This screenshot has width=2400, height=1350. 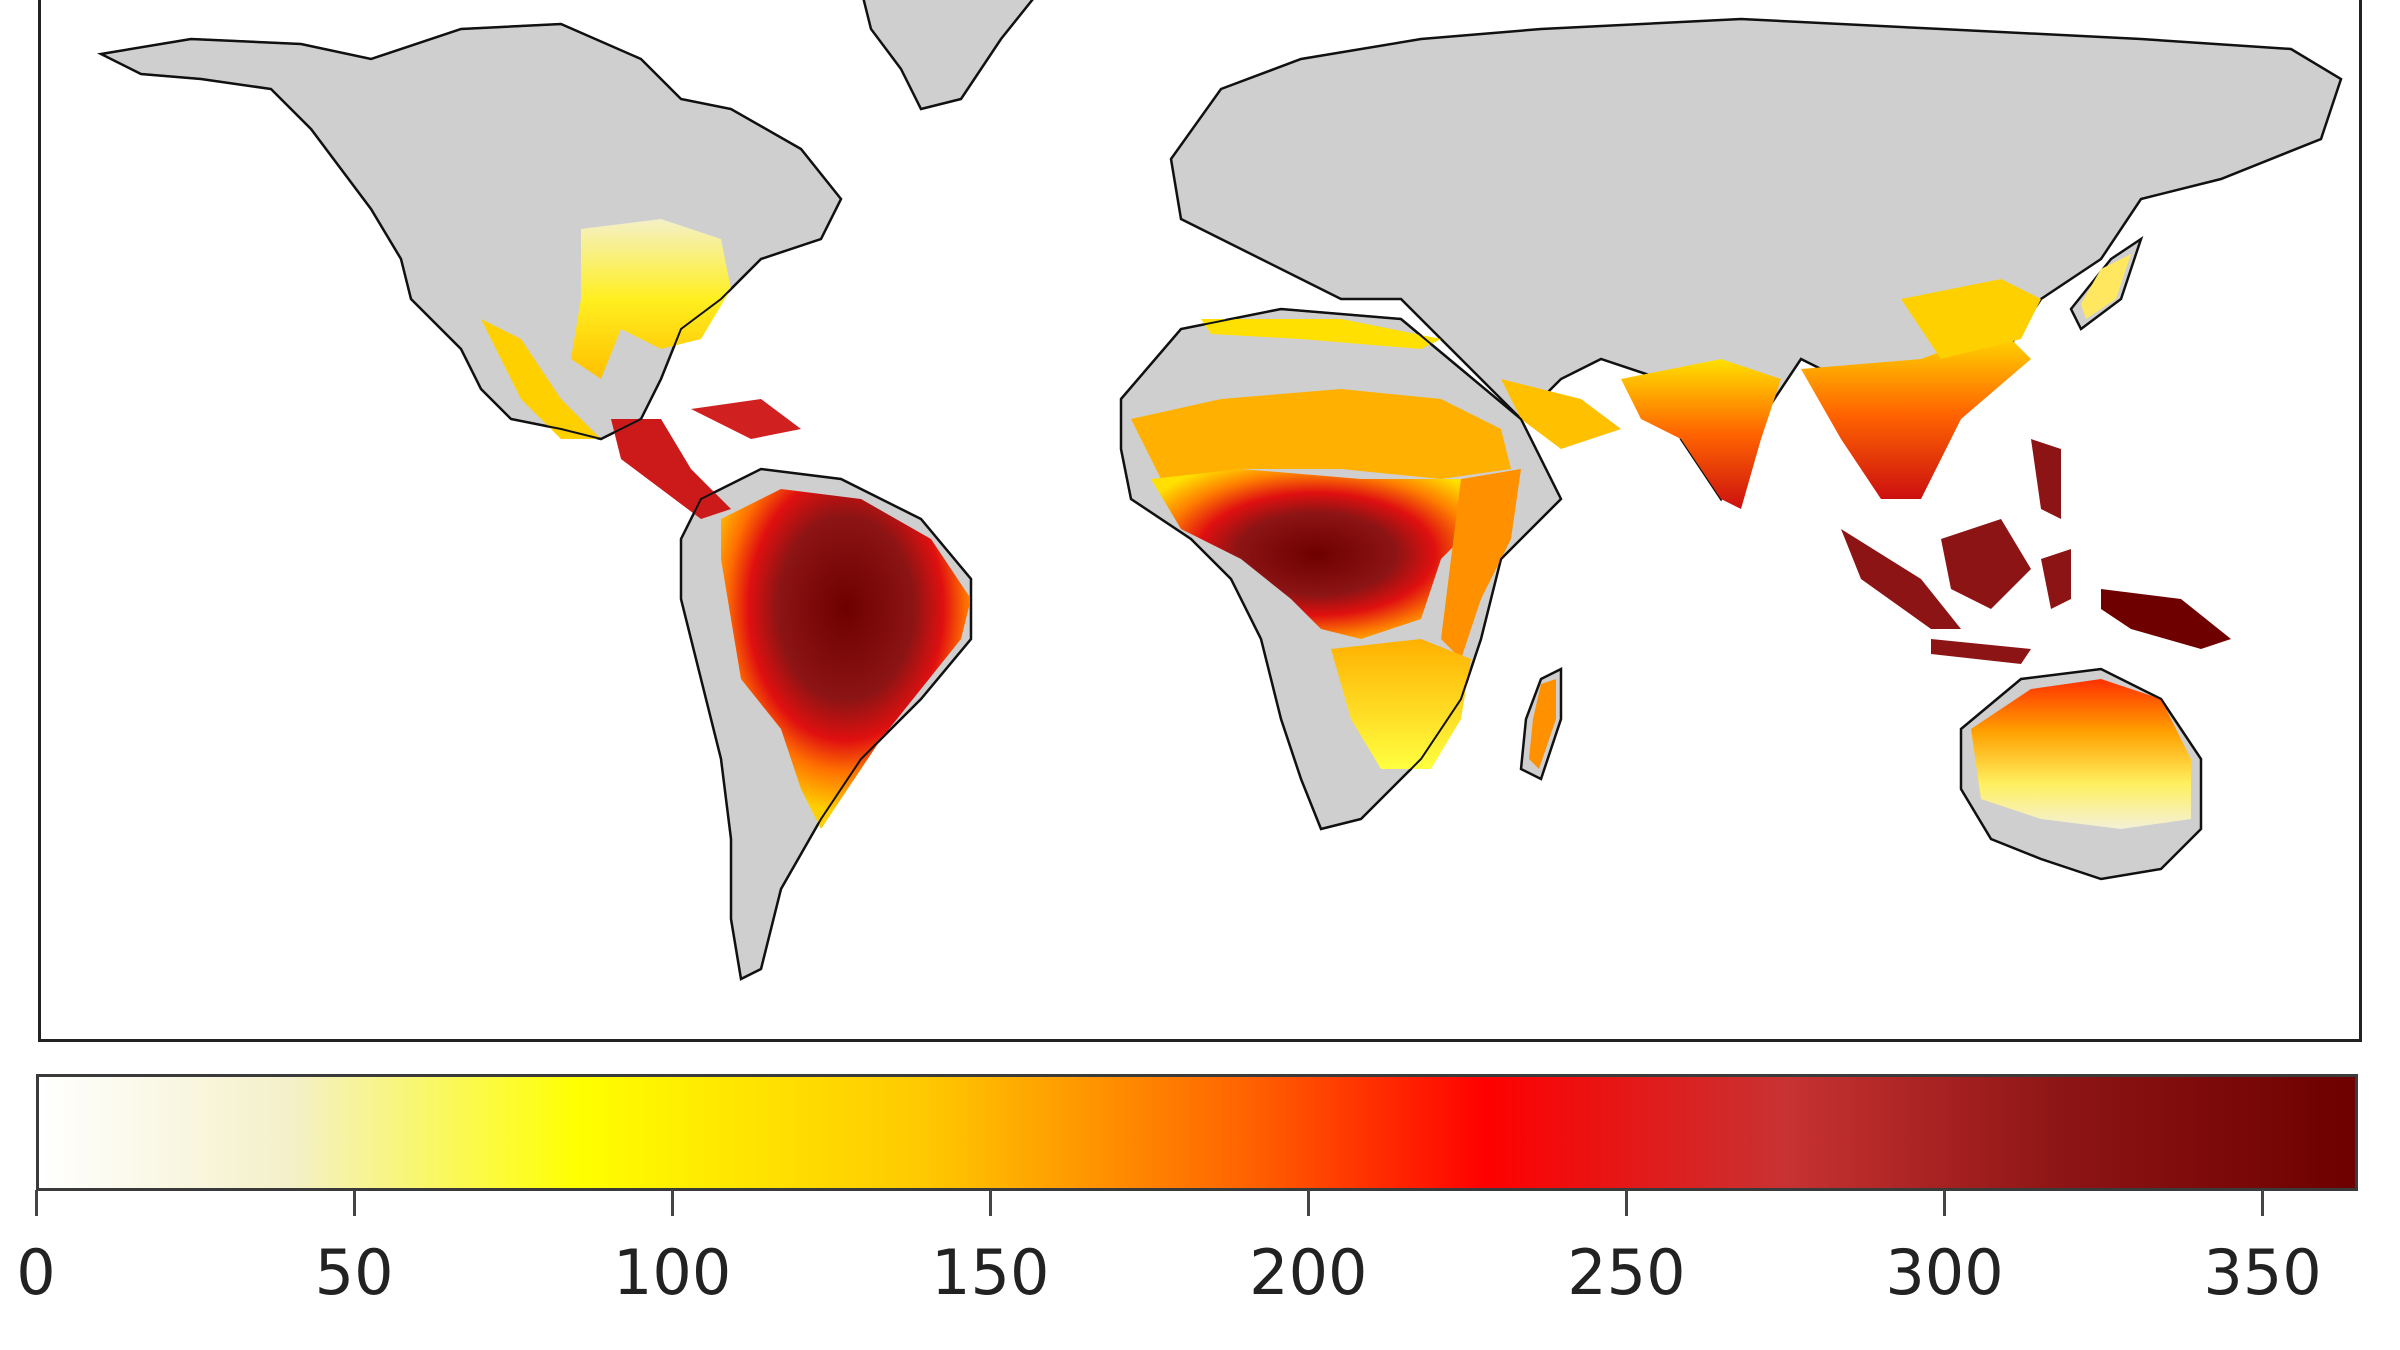 I want to click on colorbar, so click(x=1197, y=1132).